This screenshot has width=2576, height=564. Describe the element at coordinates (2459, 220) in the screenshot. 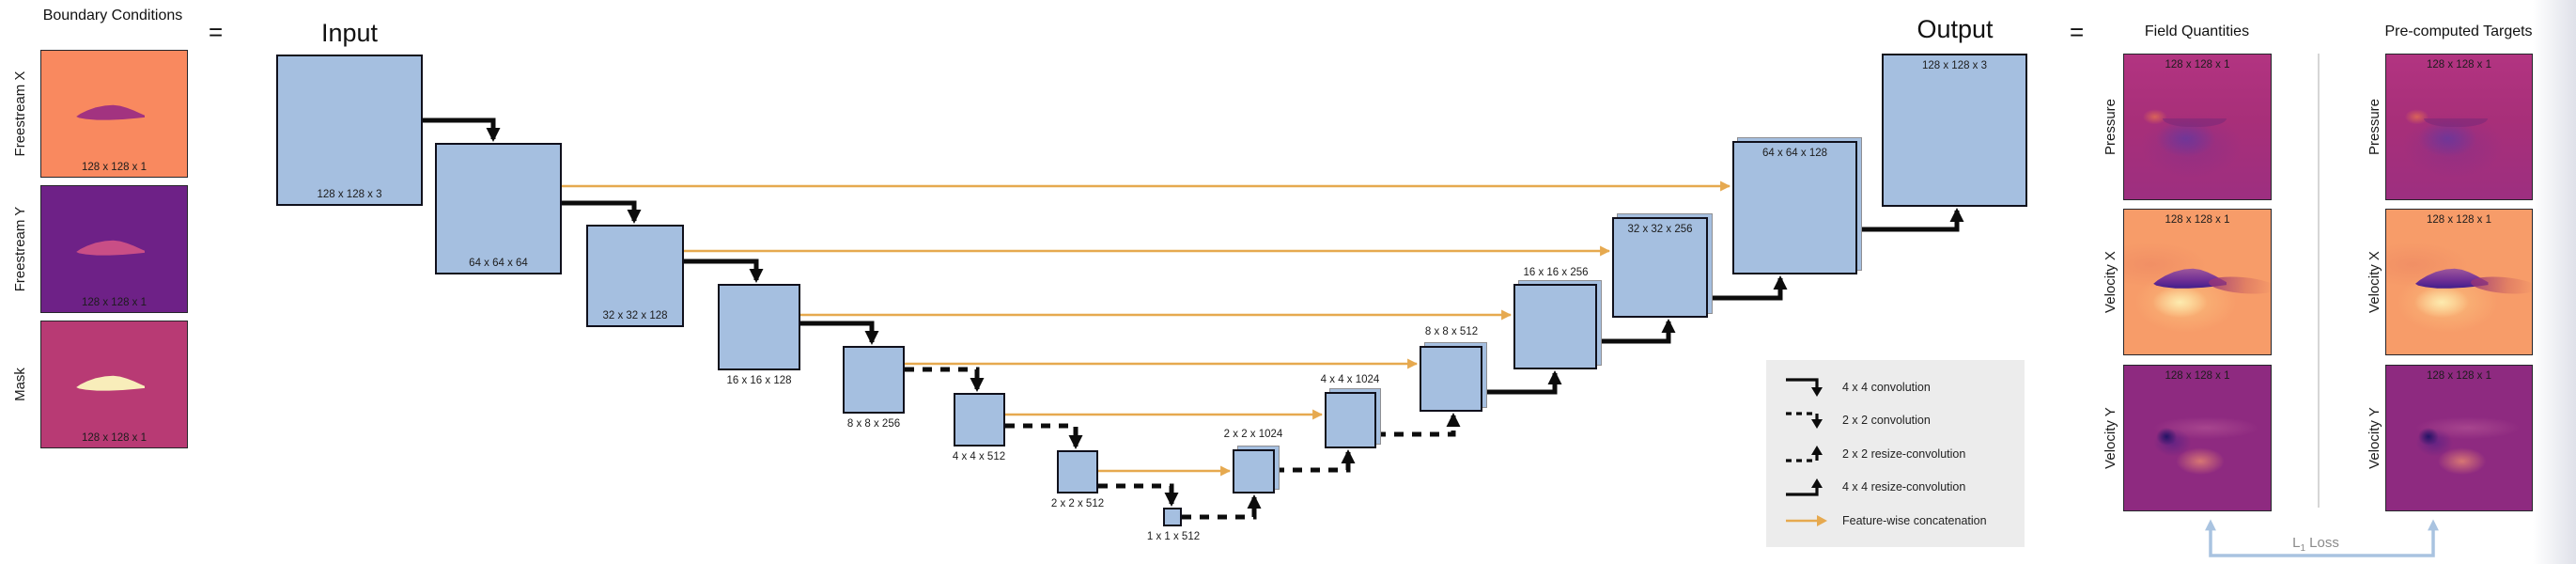

I see `pt-velocity-x-size: 128 x 128 x 1` at that location.